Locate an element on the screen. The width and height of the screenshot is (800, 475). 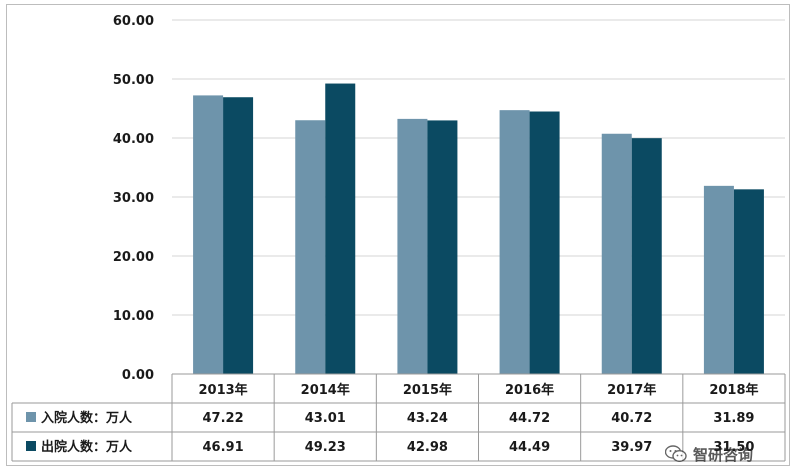
data-label: 49.23 is located at coordinates (325, 447).